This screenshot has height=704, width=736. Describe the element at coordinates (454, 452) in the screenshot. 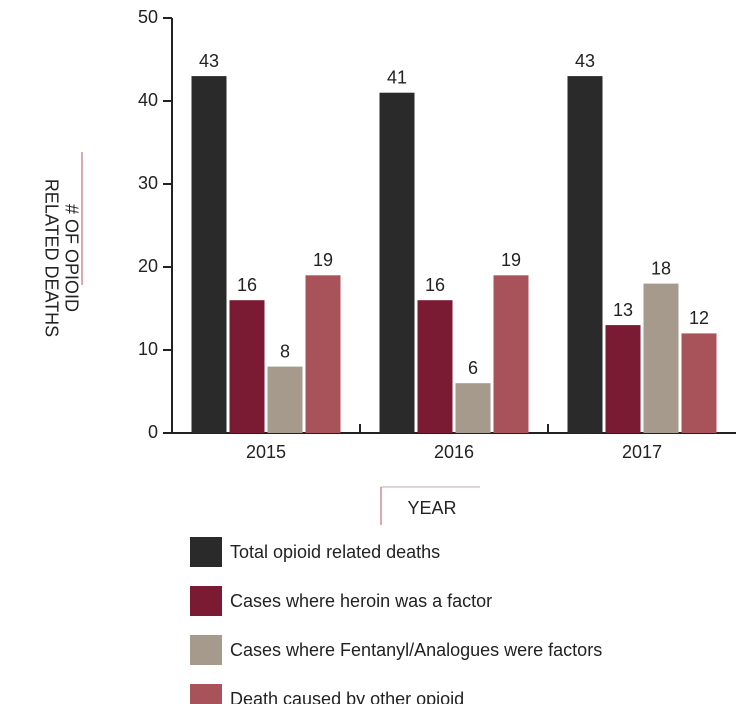

I see `x-tick-label: 2016` at that location.